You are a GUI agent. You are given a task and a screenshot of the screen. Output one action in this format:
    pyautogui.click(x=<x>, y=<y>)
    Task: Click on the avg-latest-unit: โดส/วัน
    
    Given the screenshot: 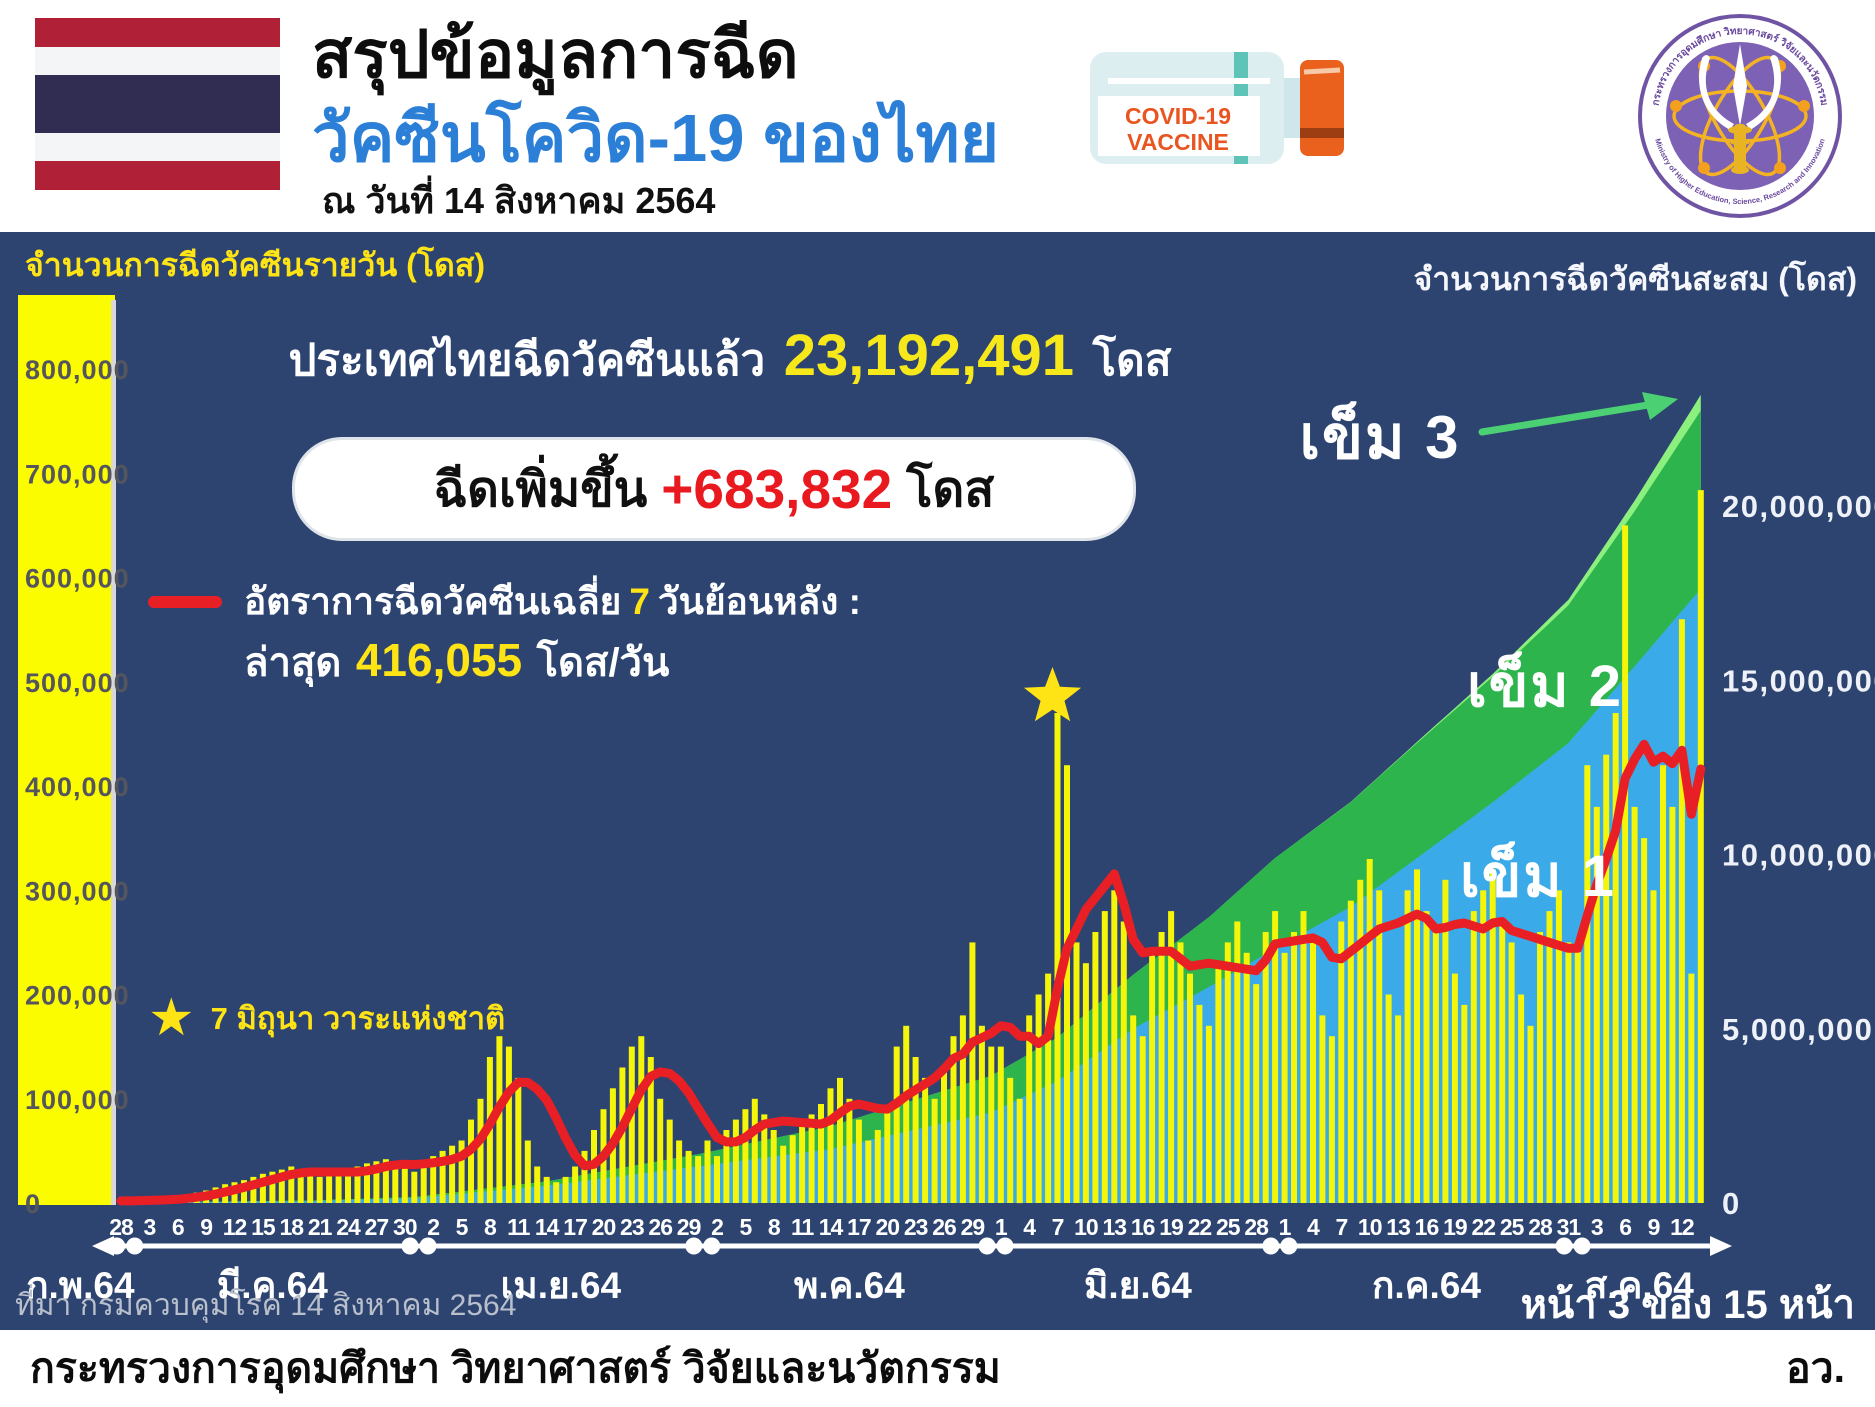 What is the action you would take?
    pyautogui.click(x=603, y=663)
    